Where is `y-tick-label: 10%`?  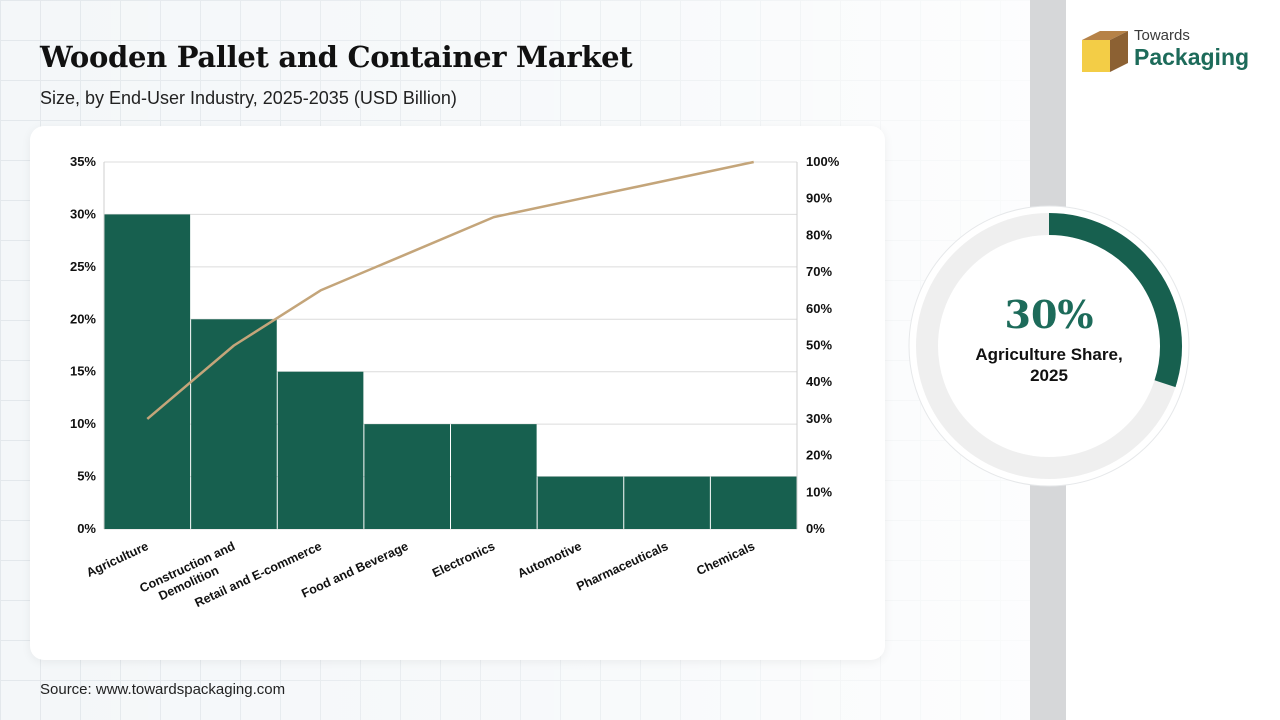
y-tick-label: 10% is located at coordinates (83, 423).